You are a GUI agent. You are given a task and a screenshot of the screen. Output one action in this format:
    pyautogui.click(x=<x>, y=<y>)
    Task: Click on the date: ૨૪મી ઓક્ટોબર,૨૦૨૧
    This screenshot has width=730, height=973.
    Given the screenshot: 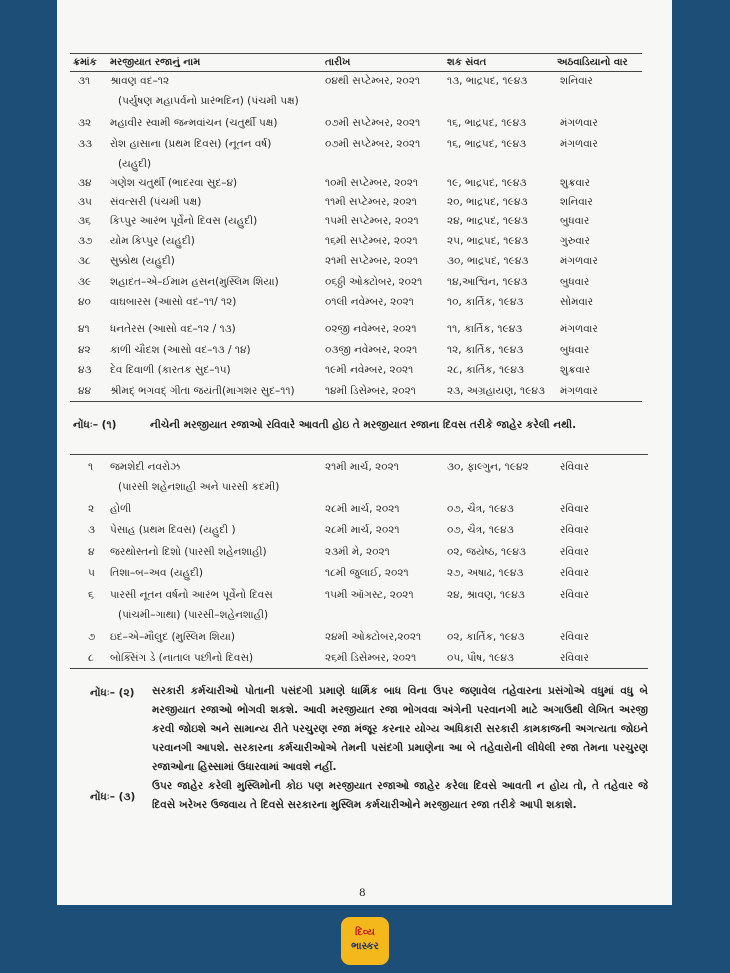 What is the action you would take?
    pyautogui.click(x=373, y=637)
    